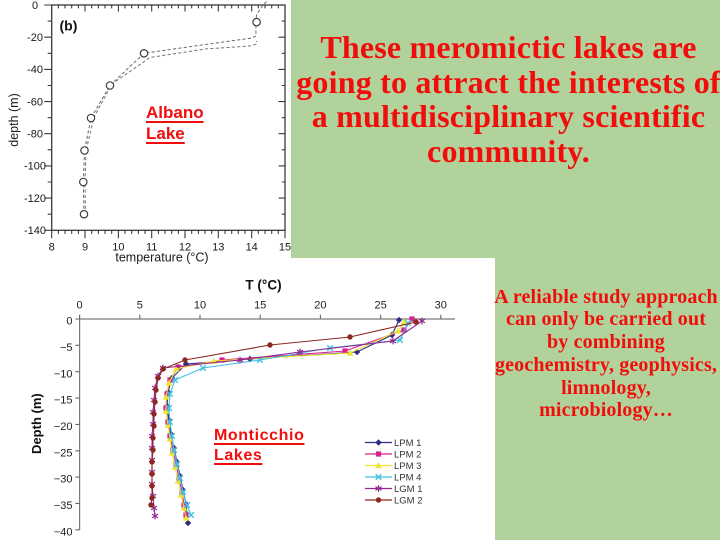  Describe the element at coordinates (407, 466) in the screenshot. I see `svg-text: LPM 3` at that location.